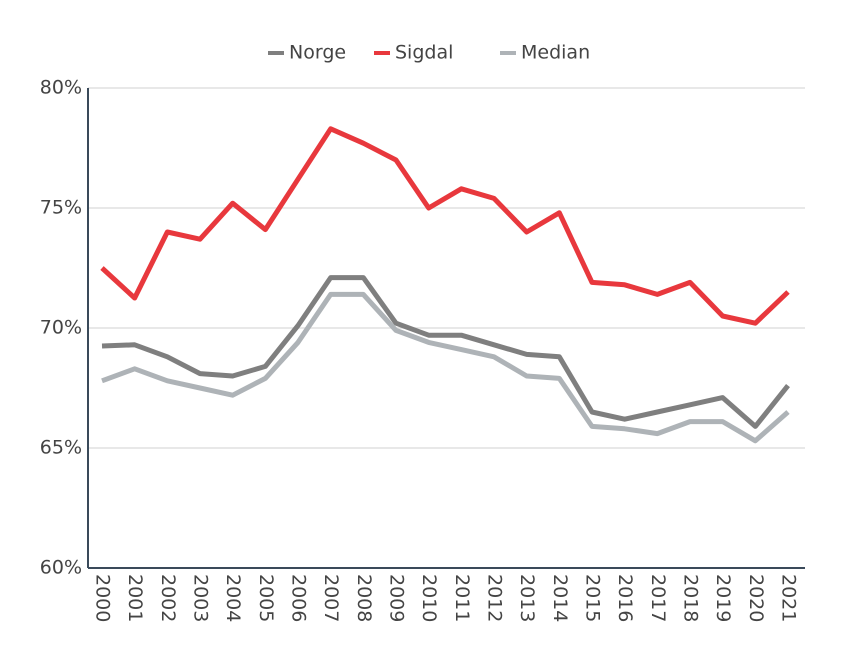 The height and width of the screenshot is (648, 850). I want to click on x-tick-label: 2001, so click(135, 598).